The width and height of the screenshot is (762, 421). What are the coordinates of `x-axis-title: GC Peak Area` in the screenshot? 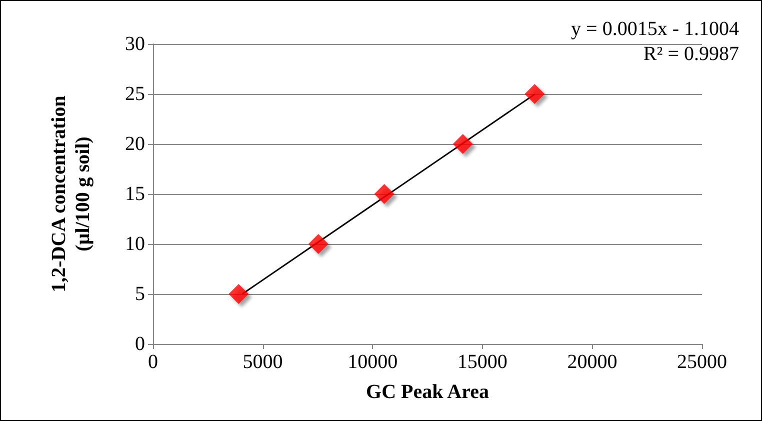 It's located at (427, 392).